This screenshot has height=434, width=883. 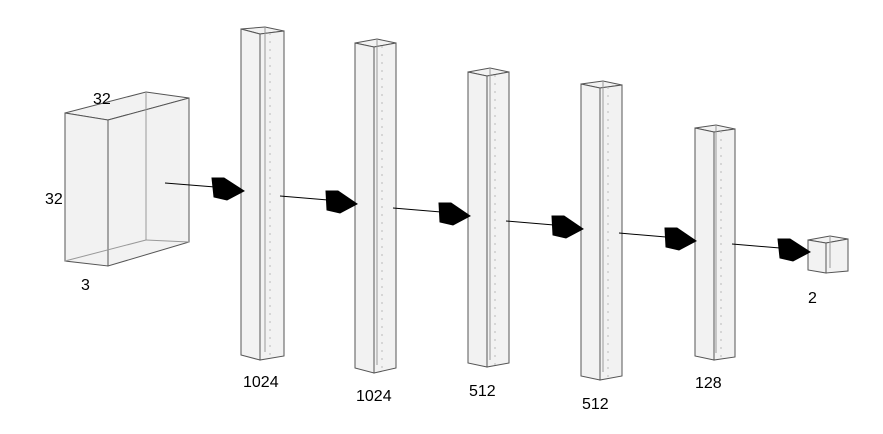 What do you see at coordinates (148, 182) in the screenshot?
I see `input-volume-side` at bounding box center [148, 182].